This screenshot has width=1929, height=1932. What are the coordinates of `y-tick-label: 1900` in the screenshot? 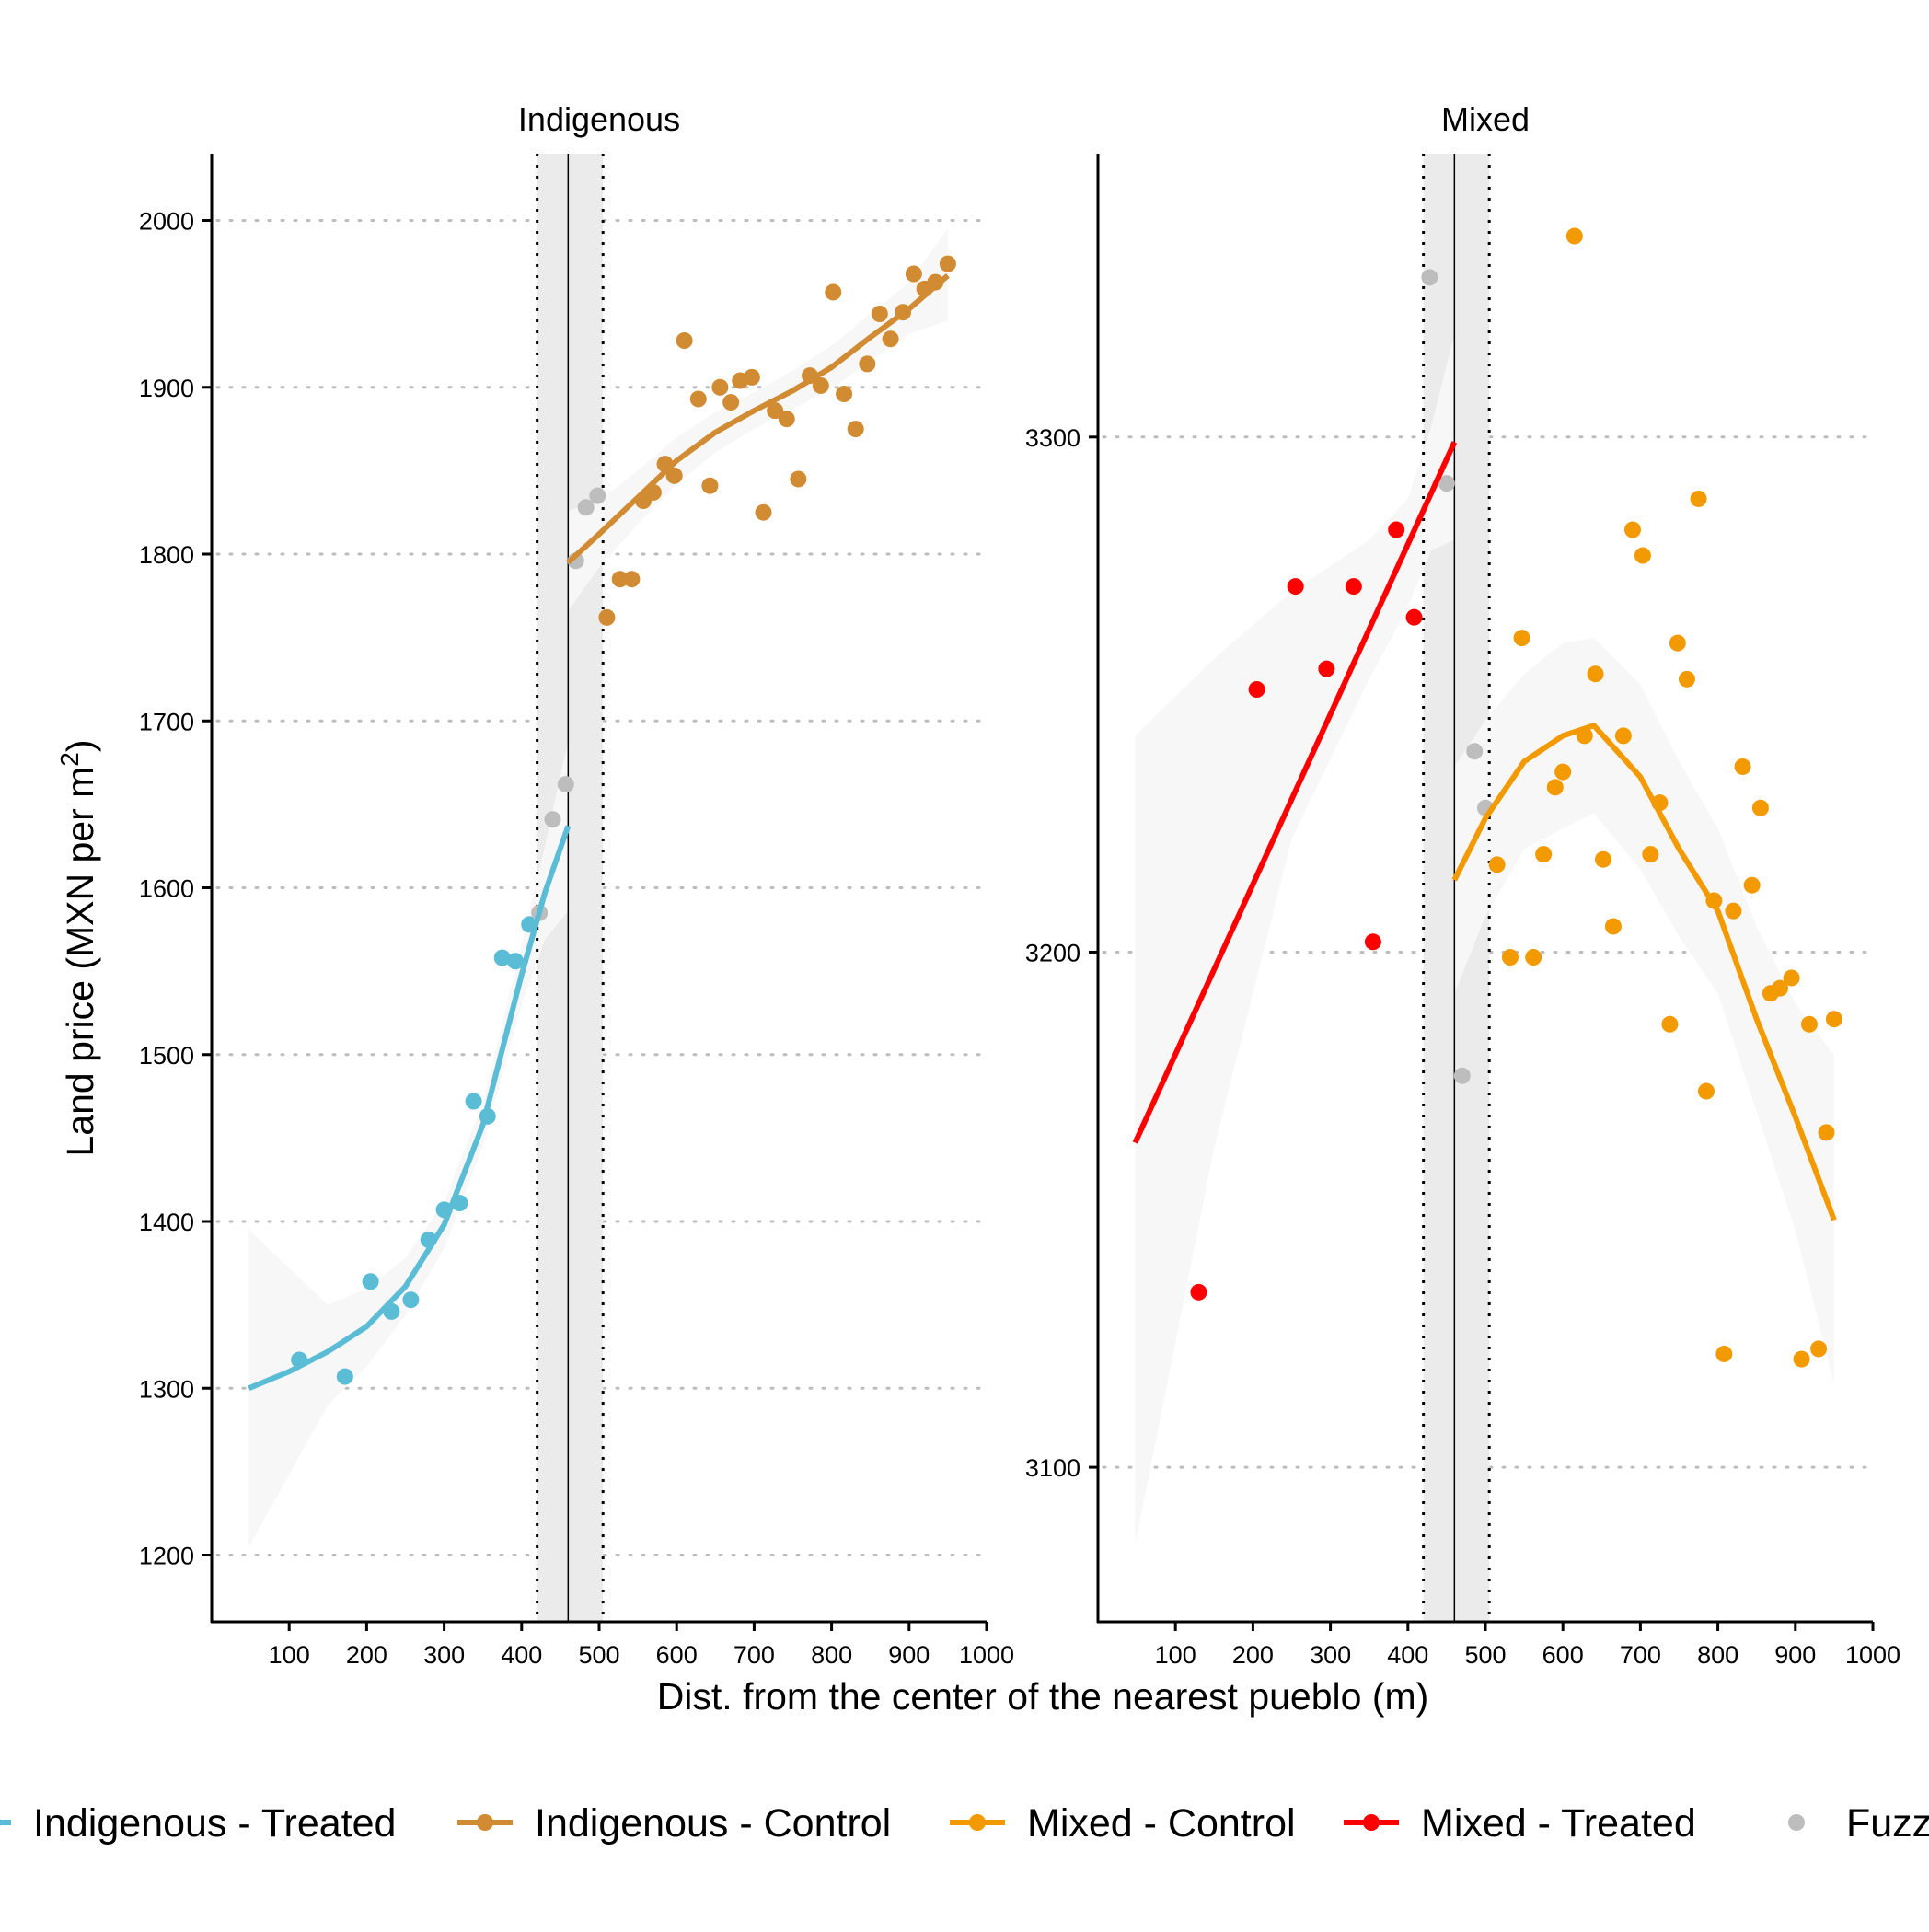 It's located at (166, 389).